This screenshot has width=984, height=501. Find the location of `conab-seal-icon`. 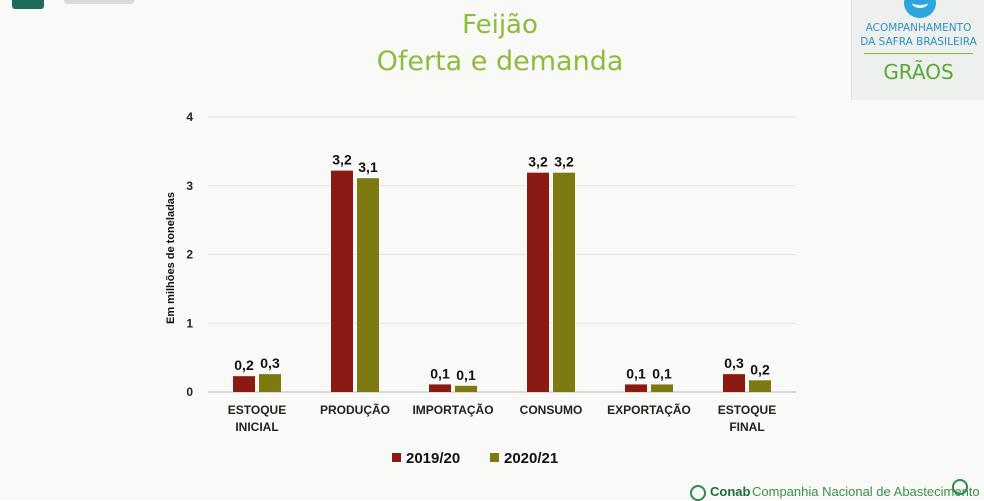

conab-seal-icon is located at coordinates (960, 487).